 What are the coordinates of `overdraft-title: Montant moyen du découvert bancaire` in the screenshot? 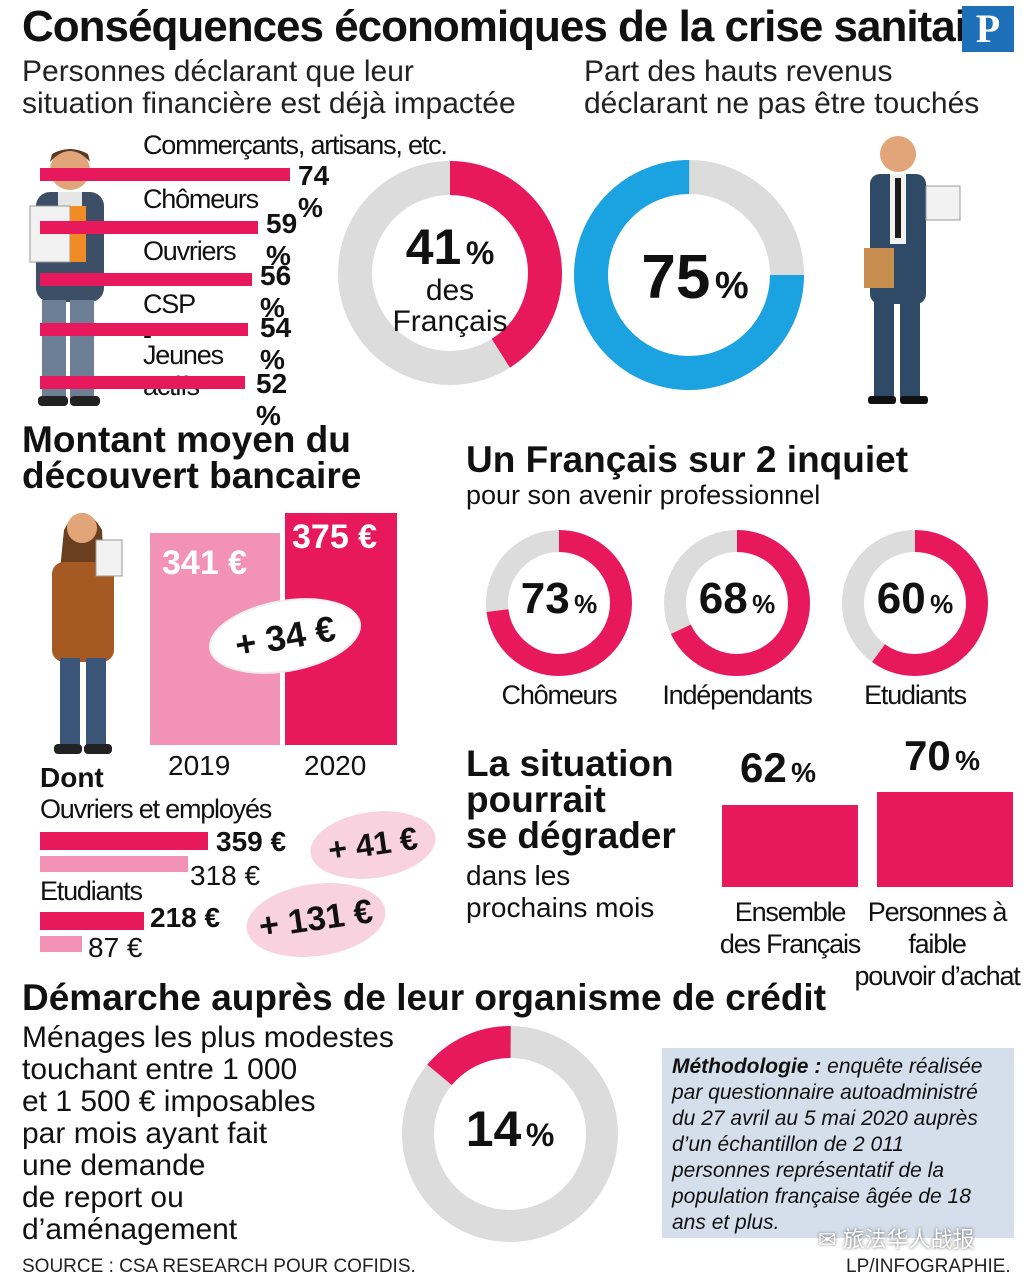 It's located at (192, 457).